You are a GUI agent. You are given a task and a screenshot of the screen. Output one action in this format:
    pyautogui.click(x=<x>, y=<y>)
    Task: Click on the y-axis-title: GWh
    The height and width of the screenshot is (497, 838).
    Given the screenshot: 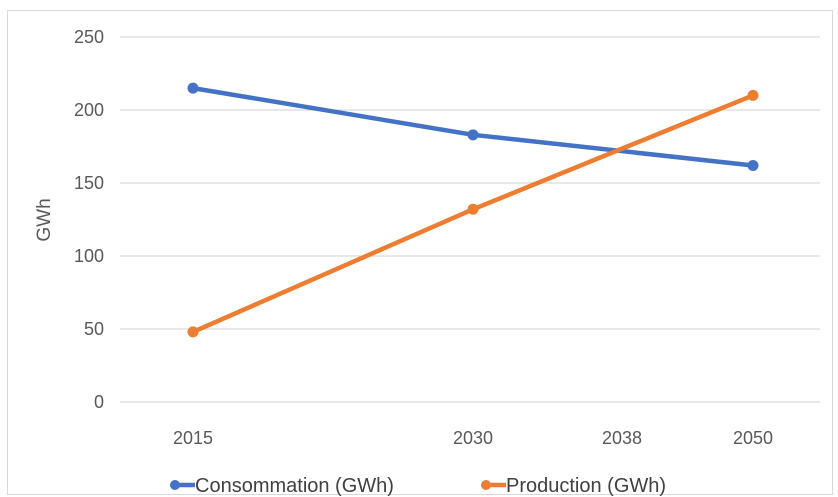 What is the action you would take?
    pyautogui.click(x=44, y=219)
    